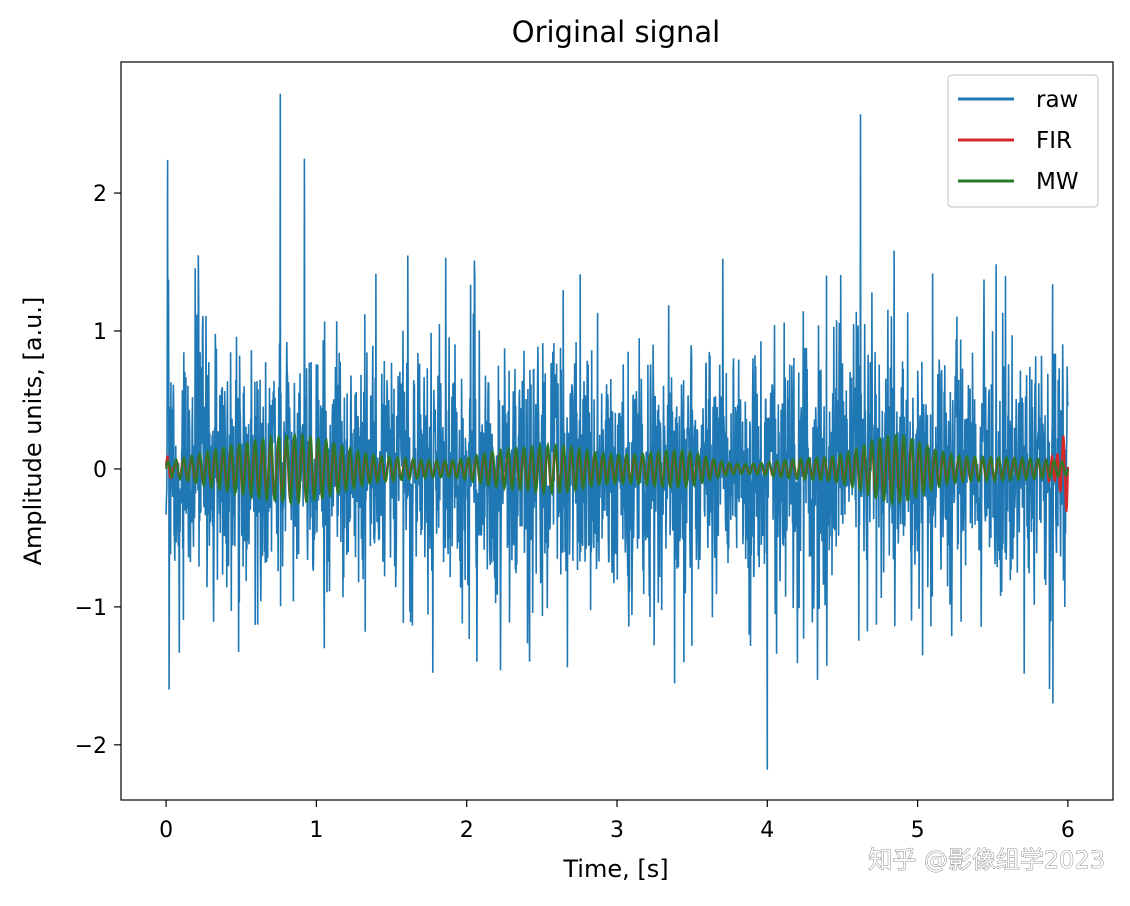 Image resolution: width=1130 pixels, height=906 pixels. What do you see at coordinates (986, 860) in the screenshot?
I see `watermark: 知乎 @影像组学2023` at bounding box center [986, 860].